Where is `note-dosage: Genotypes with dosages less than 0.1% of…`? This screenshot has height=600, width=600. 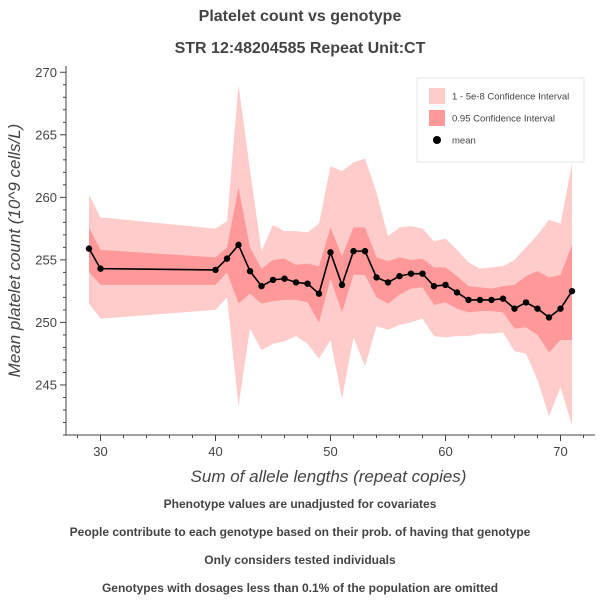
note-dosage: Genotypes with dosages less than 0.1% of… is located at coordinates (300, 588).